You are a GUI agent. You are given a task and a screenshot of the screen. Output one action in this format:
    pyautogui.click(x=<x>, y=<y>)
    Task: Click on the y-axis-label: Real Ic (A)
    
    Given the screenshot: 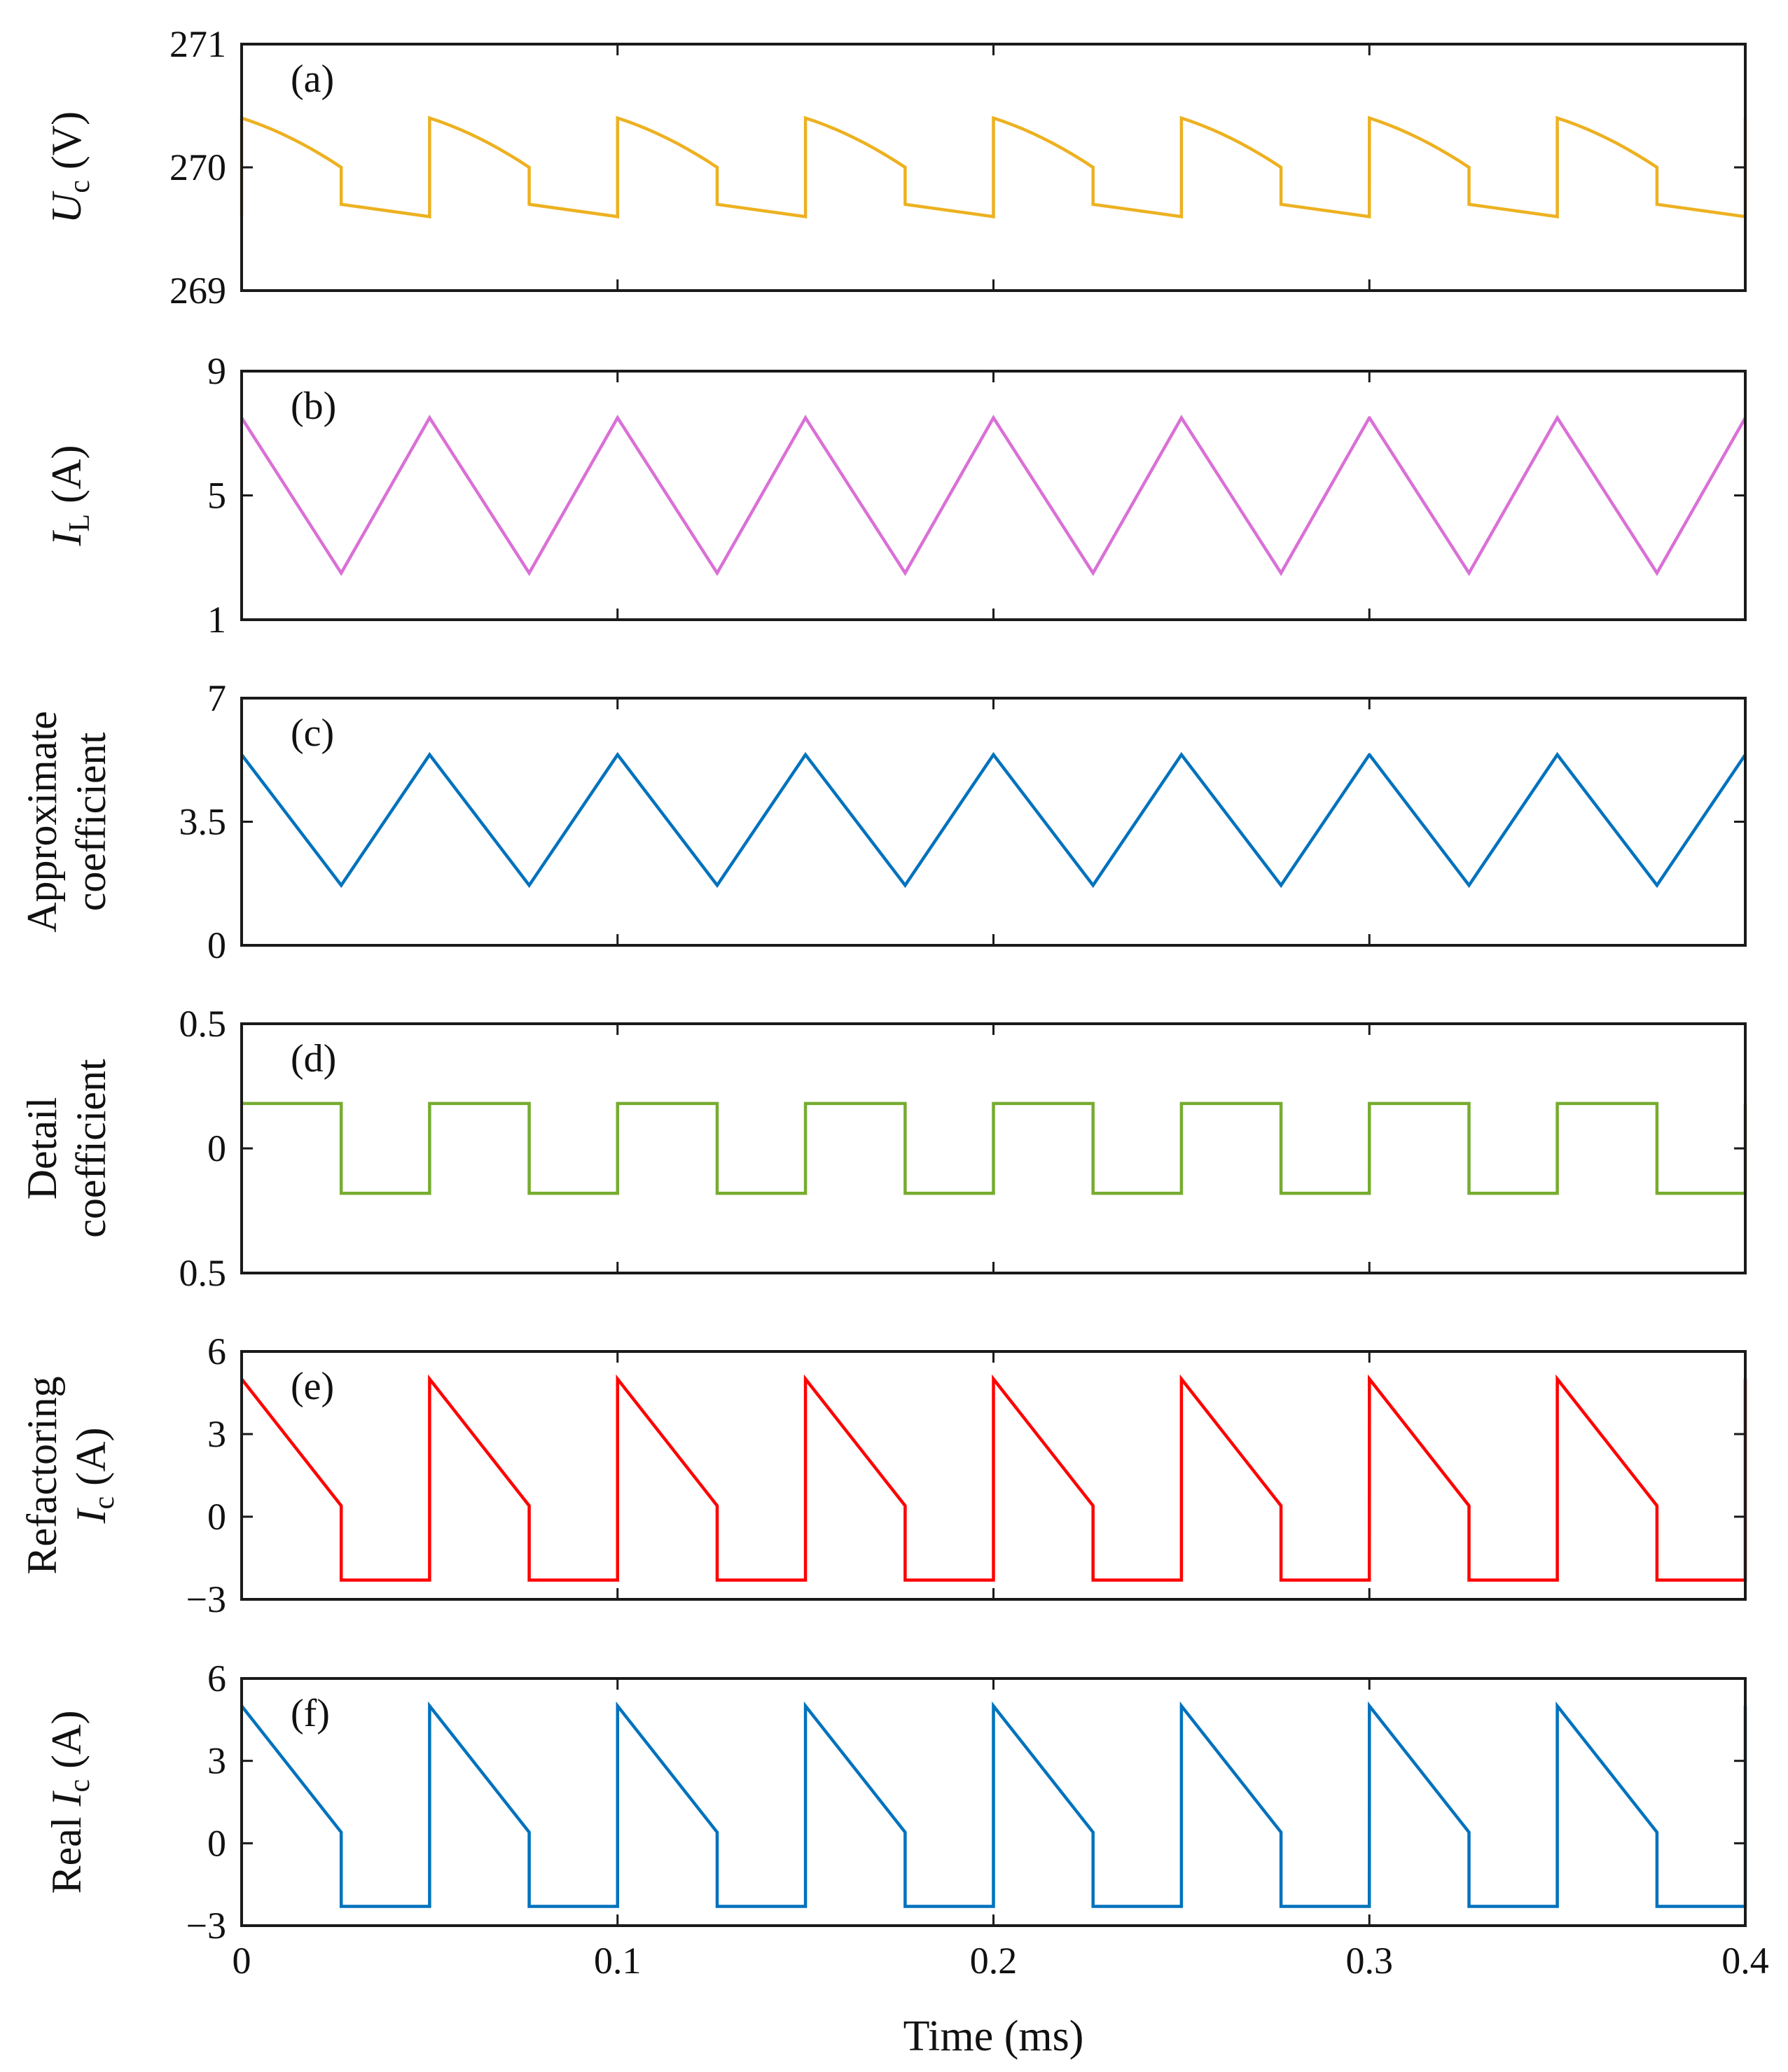 What is the action you would take?
    pyautogui.click(x=69, y=1802)
    